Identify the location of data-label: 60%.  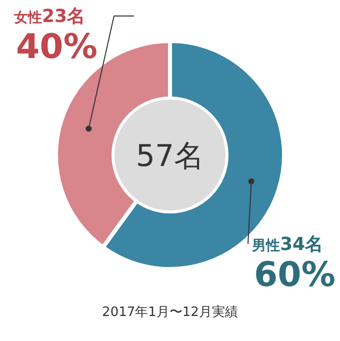
(295, 275).